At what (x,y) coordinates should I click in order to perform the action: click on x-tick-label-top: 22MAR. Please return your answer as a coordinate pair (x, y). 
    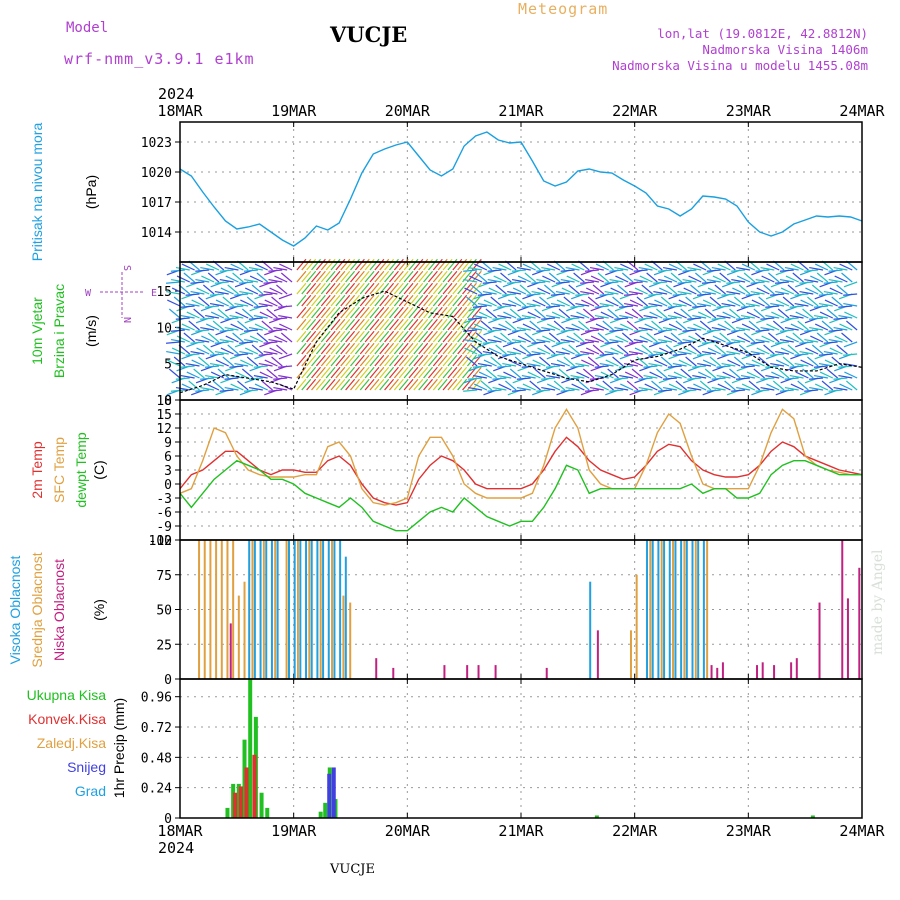
    Looking at the image, I should click on (635, 111).